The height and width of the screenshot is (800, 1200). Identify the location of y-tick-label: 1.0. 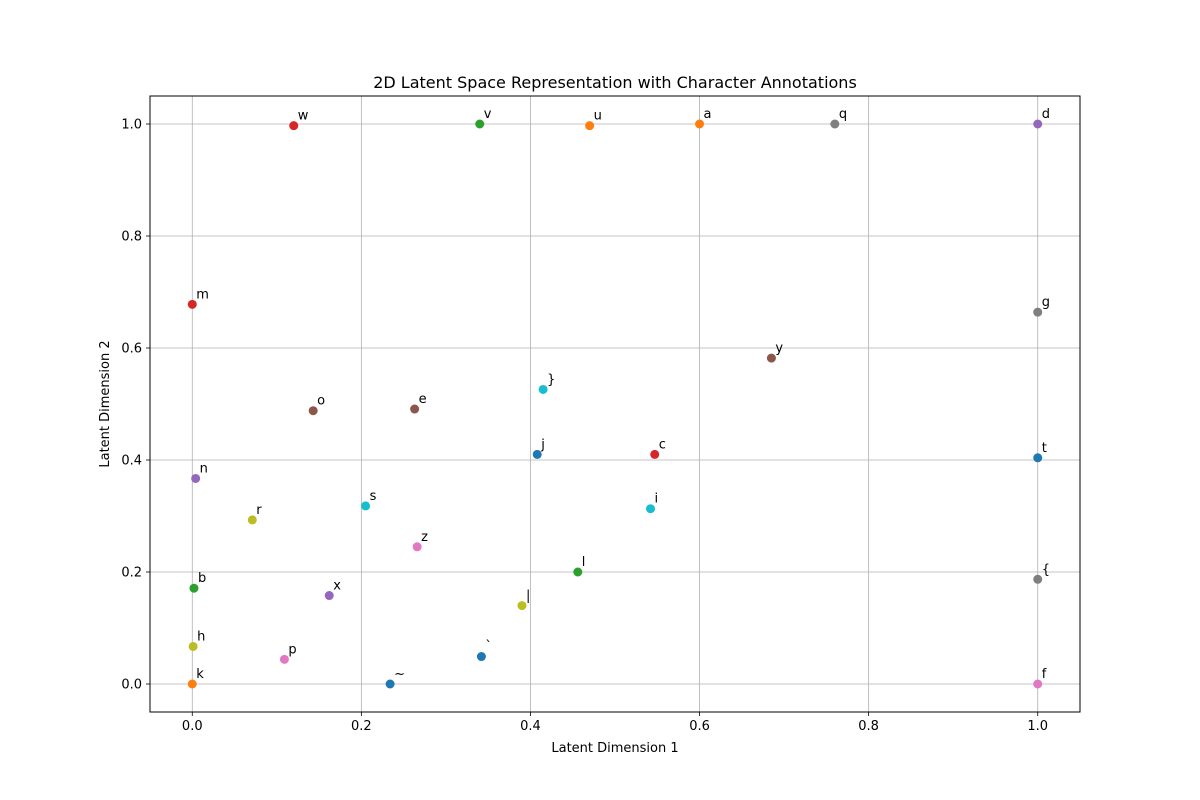
(131, 125).